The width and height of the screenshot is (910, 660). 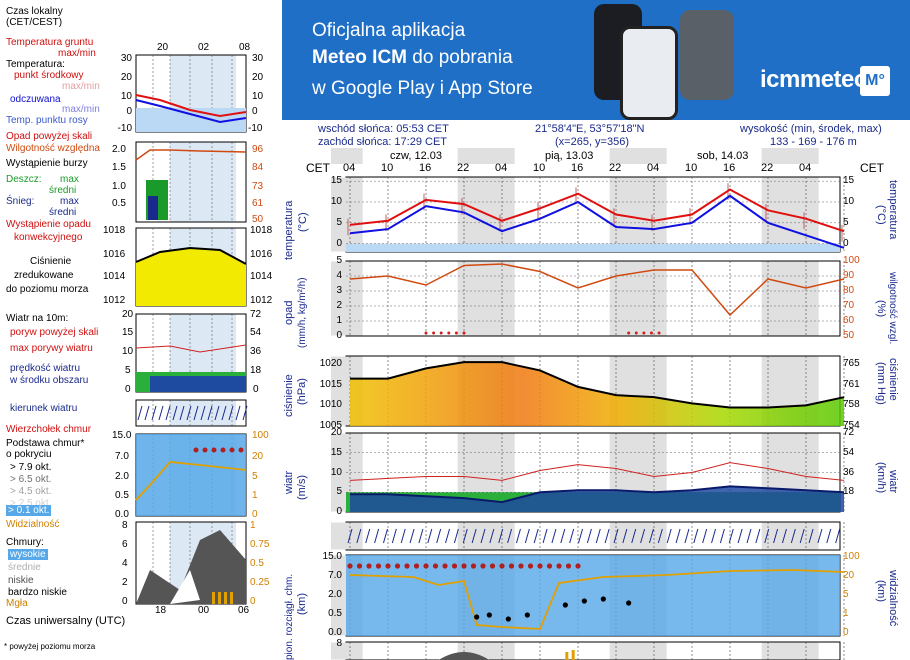 What do you see at coordinates (77, 53) in the screenshot?
I see `ground-temp-sub: max/min` at bounding box center [77, 53].